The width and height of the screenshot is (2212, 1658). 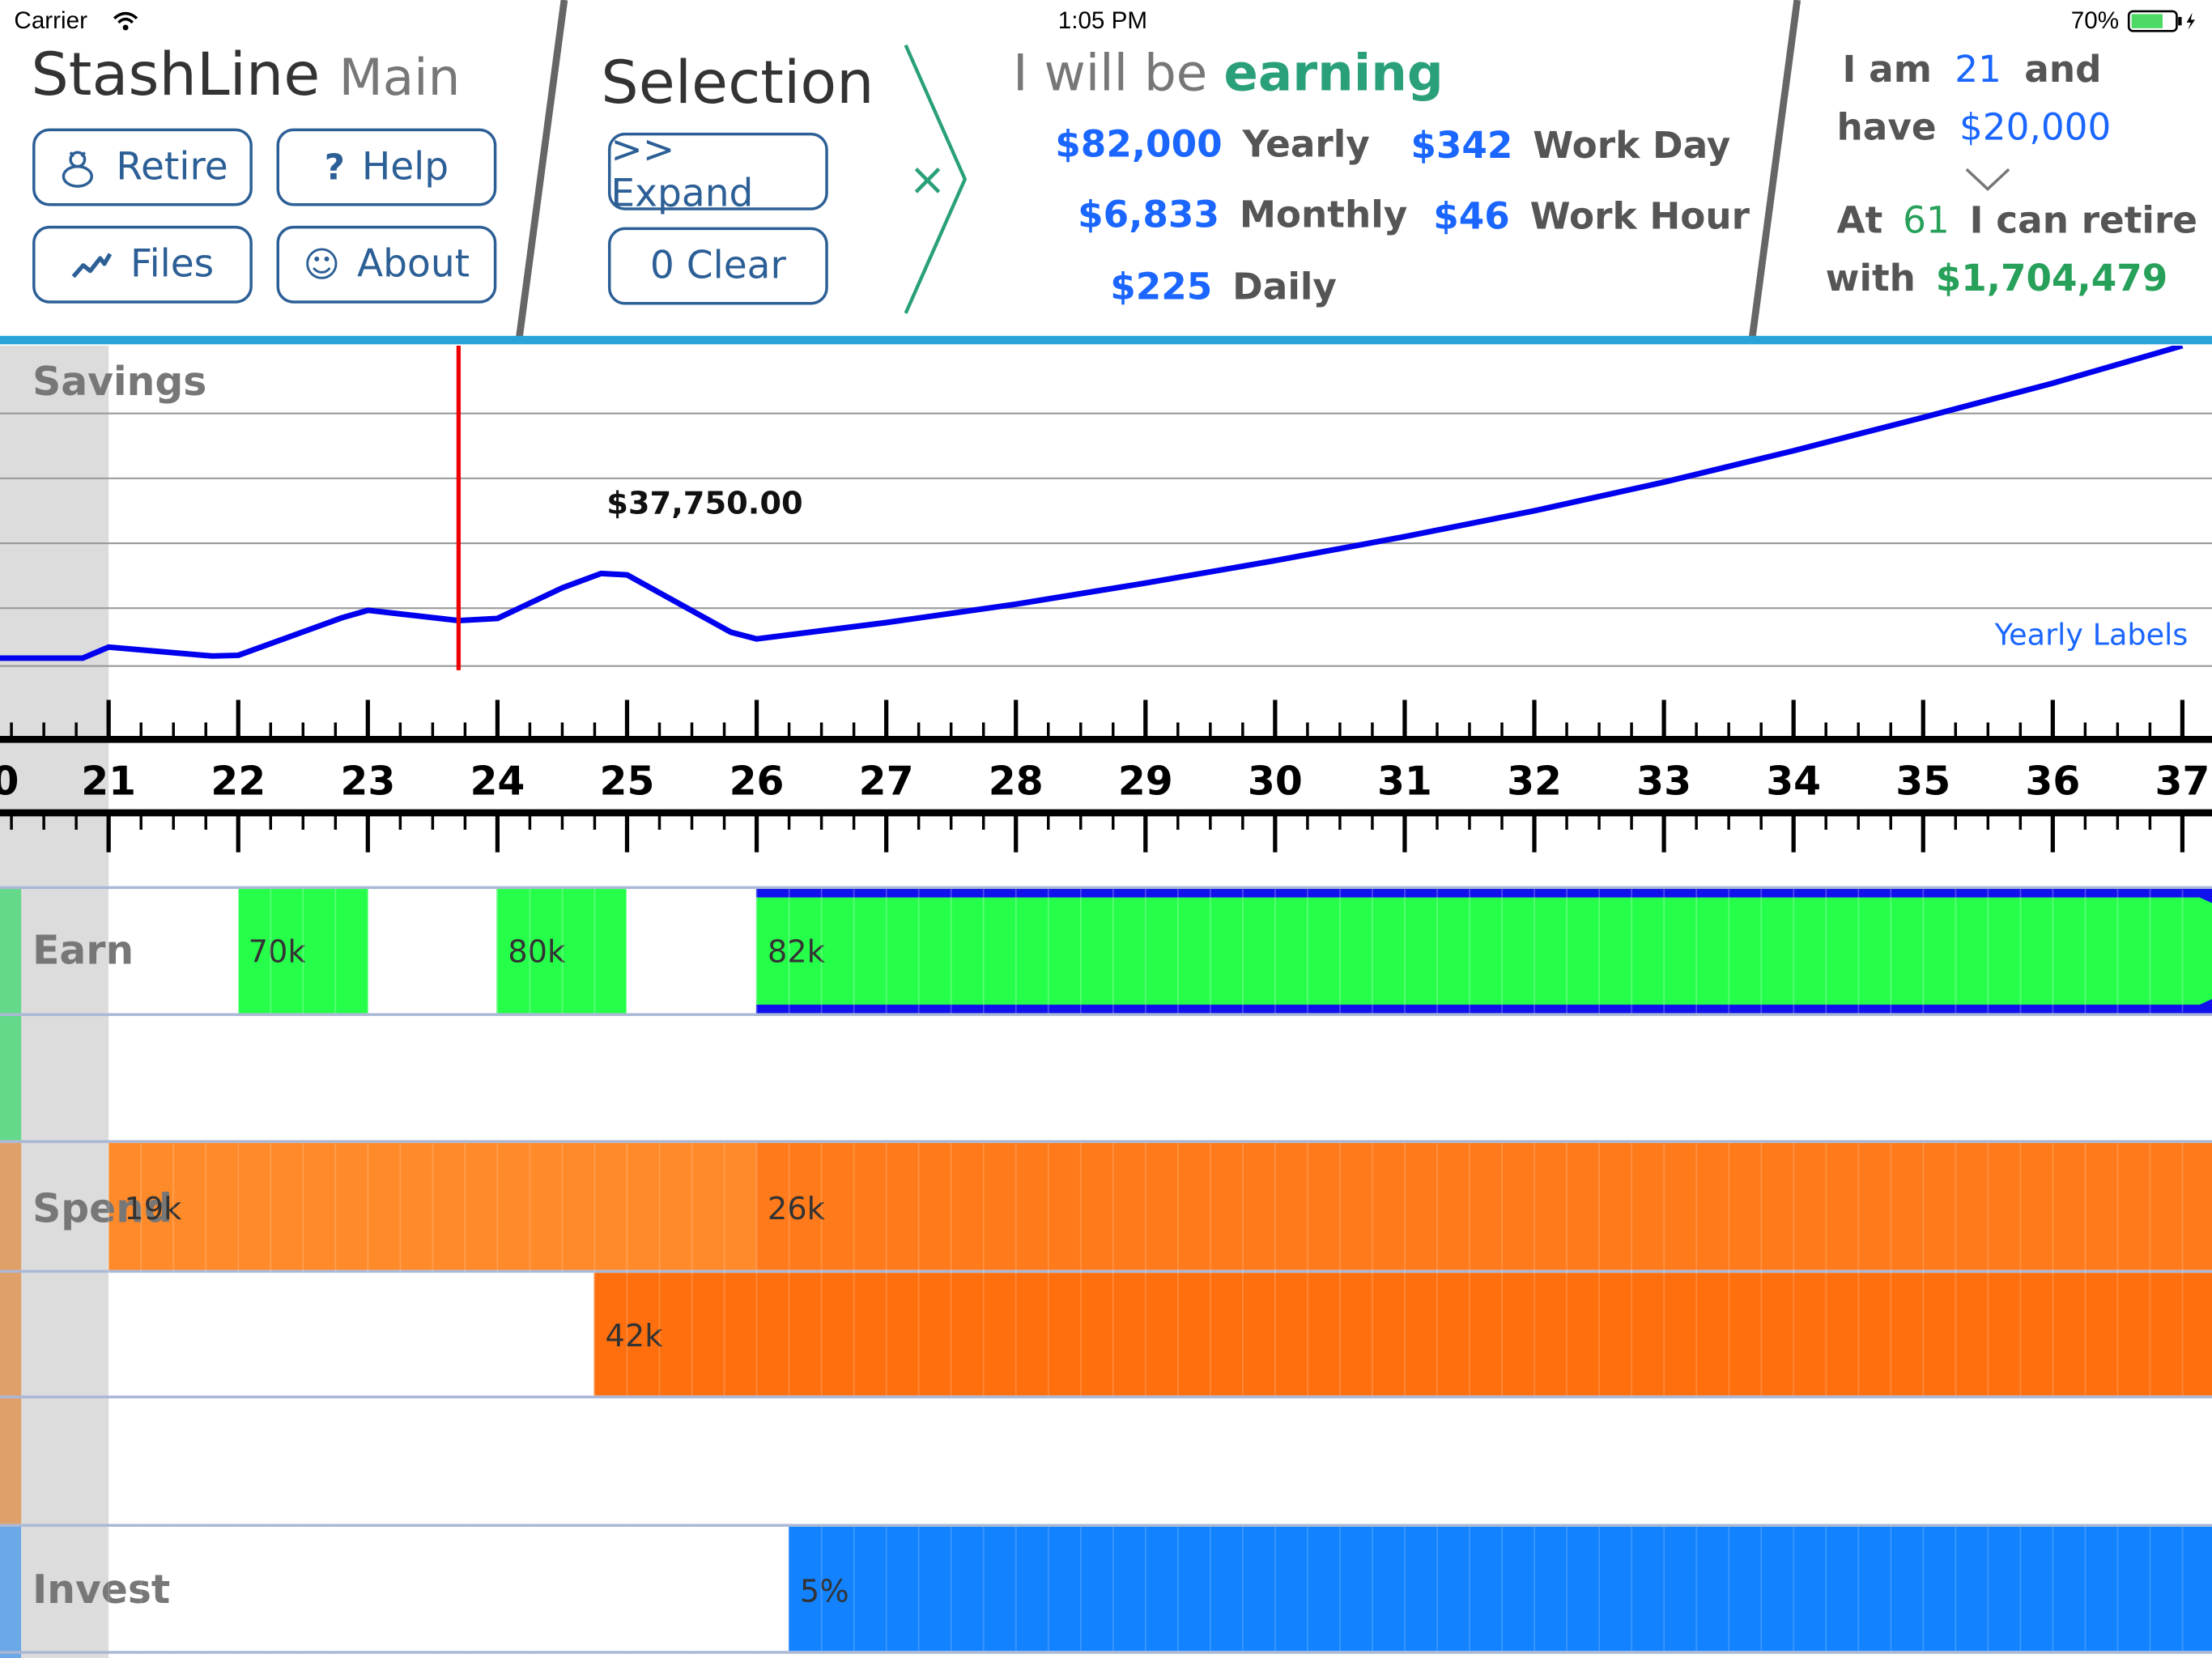 I want to click on at-text: At, so click(x=1860, y=221).